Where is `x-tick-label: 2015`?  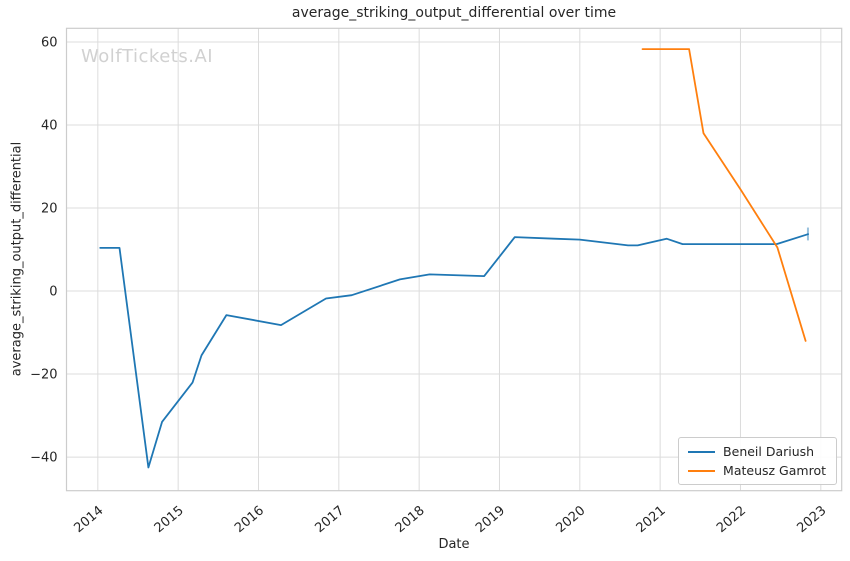
x-tick-label: 2015 is located at coordinates (169, 519).